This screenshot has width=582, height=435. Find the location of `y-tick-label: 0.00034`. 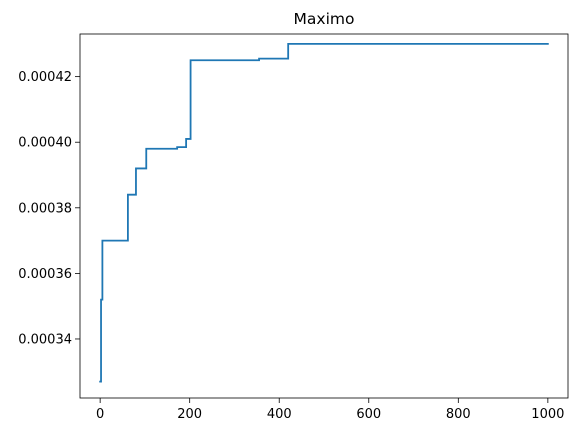

y-tick-label: 0.00034 is located at coordinates (45, 339).